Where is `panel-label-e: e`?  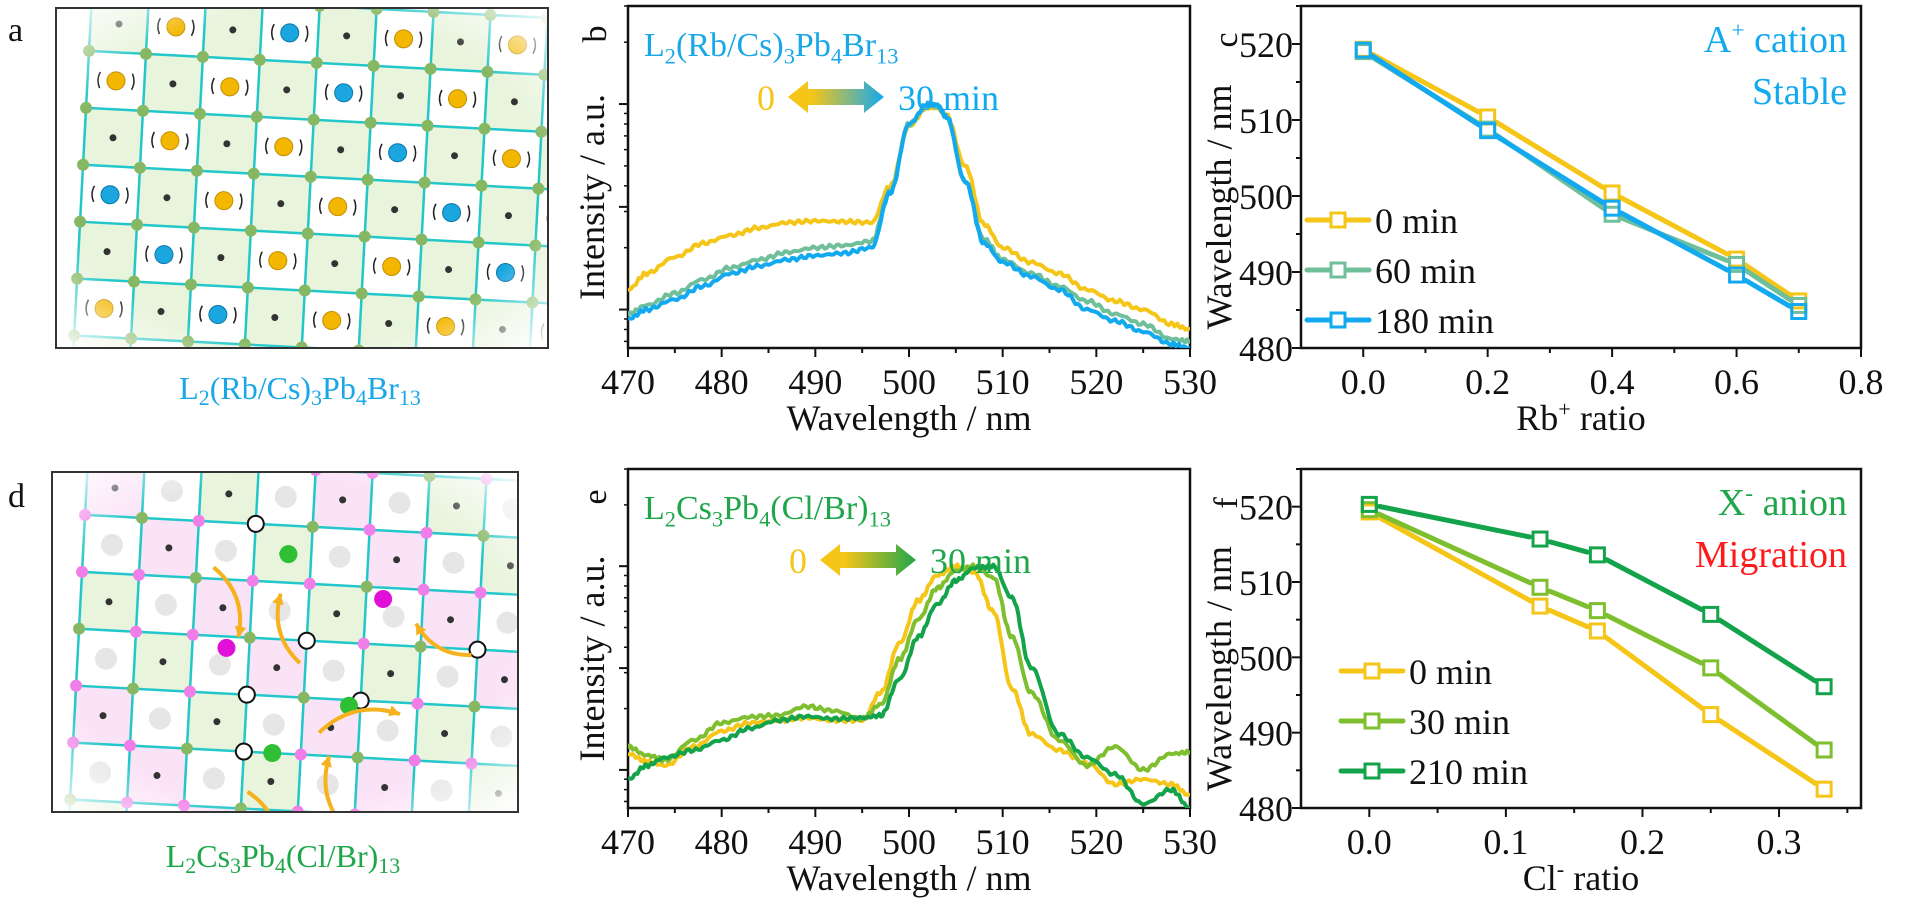
panel-label-e: e is located at coordinates (595, 496).